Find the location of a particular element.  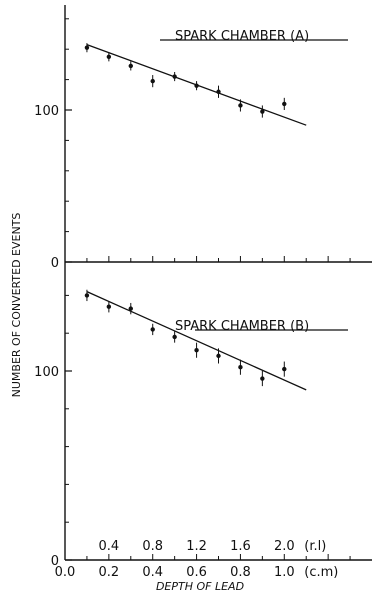

x-tick-label-cm: 1.0 is located at coordinates (284, 572).